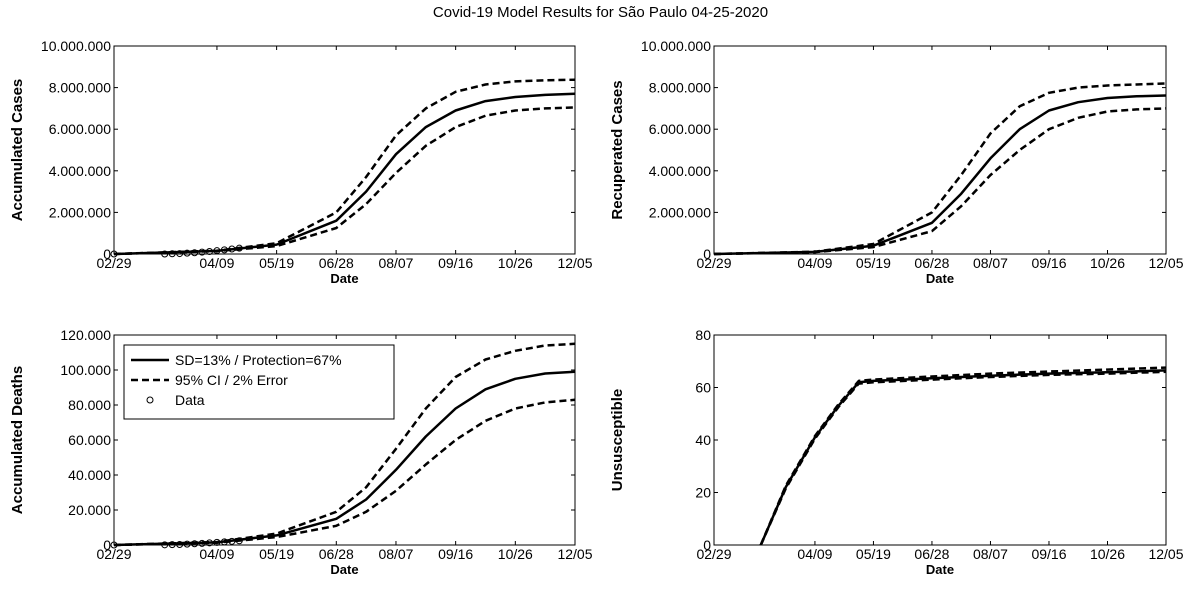 The image size is (1201, 589). Describe the element at coordinates (89, 405) in the screenshot. I see `y-tick-label: 80.000` at that location.